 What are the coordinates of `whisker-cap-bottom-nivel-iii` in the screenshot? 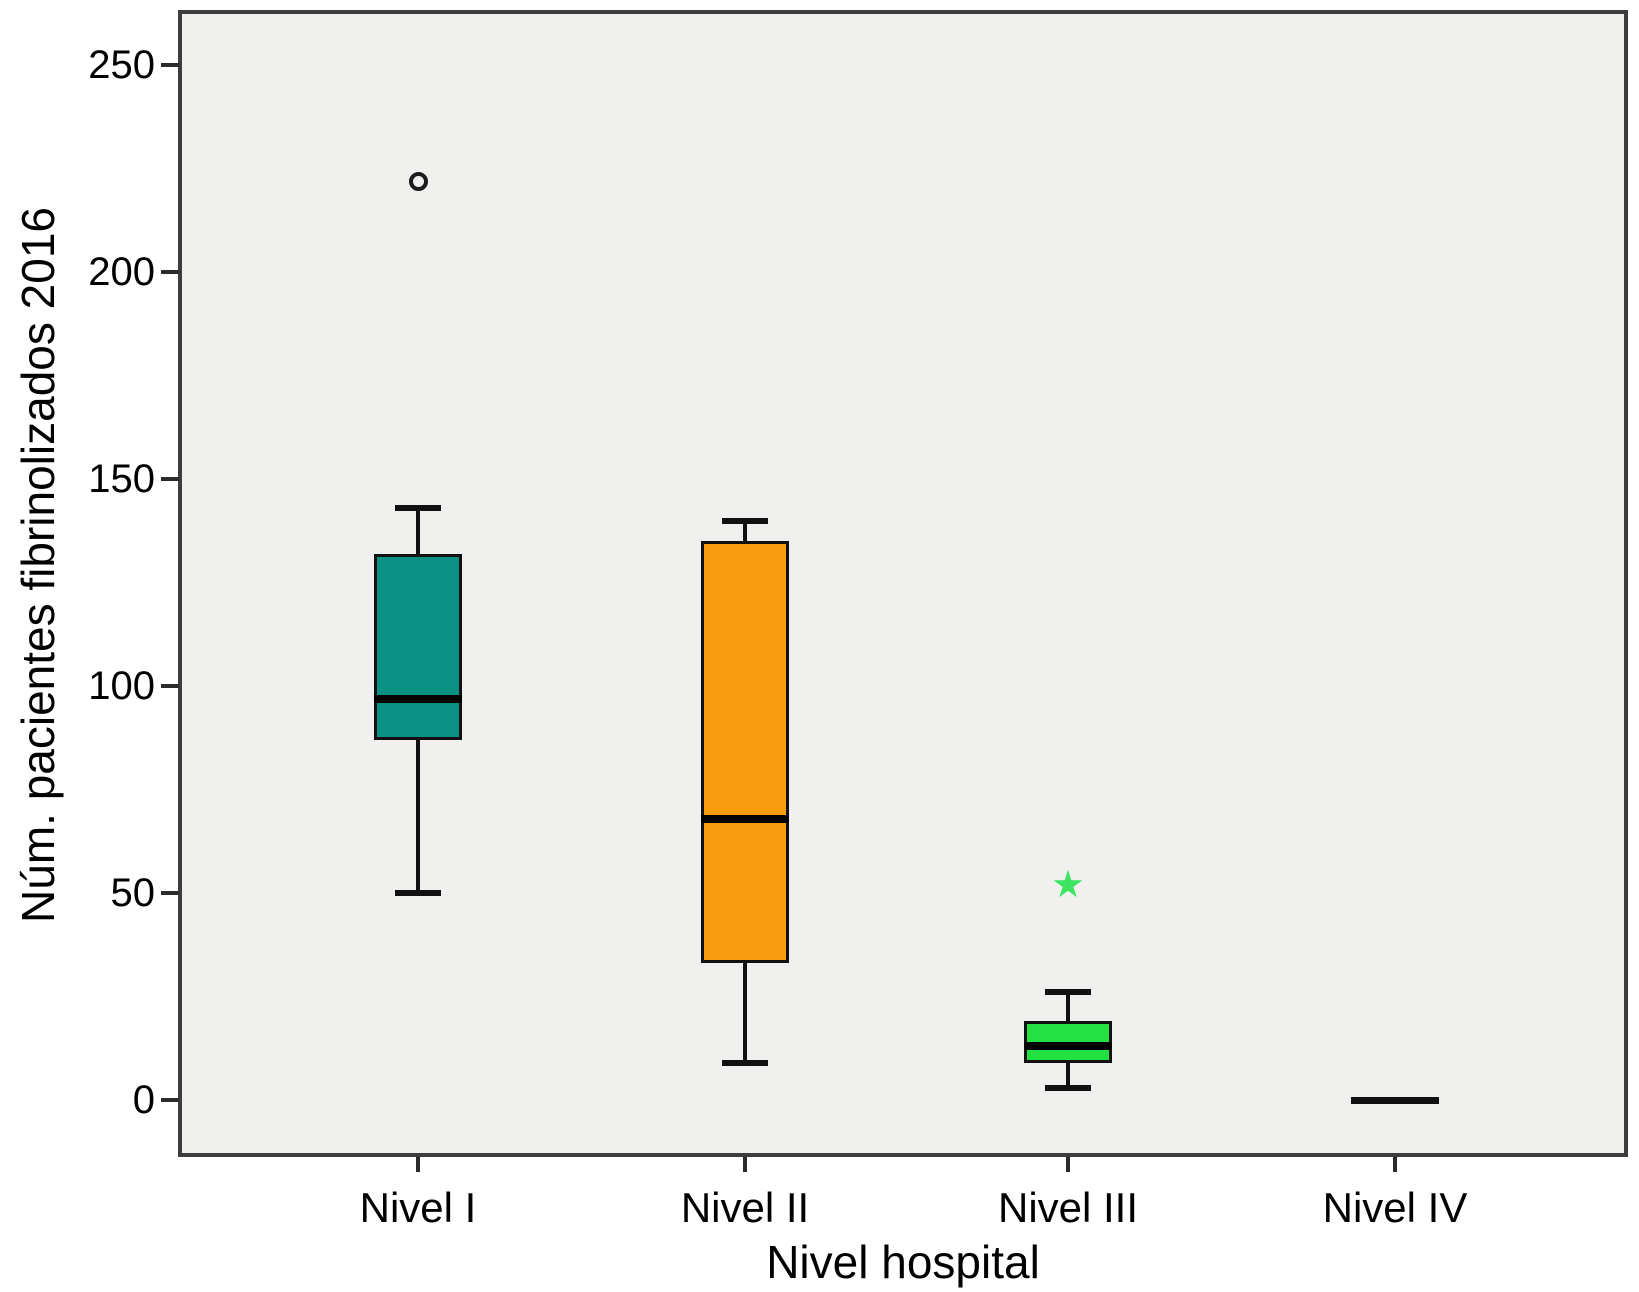 It's located at (1068, 1087).